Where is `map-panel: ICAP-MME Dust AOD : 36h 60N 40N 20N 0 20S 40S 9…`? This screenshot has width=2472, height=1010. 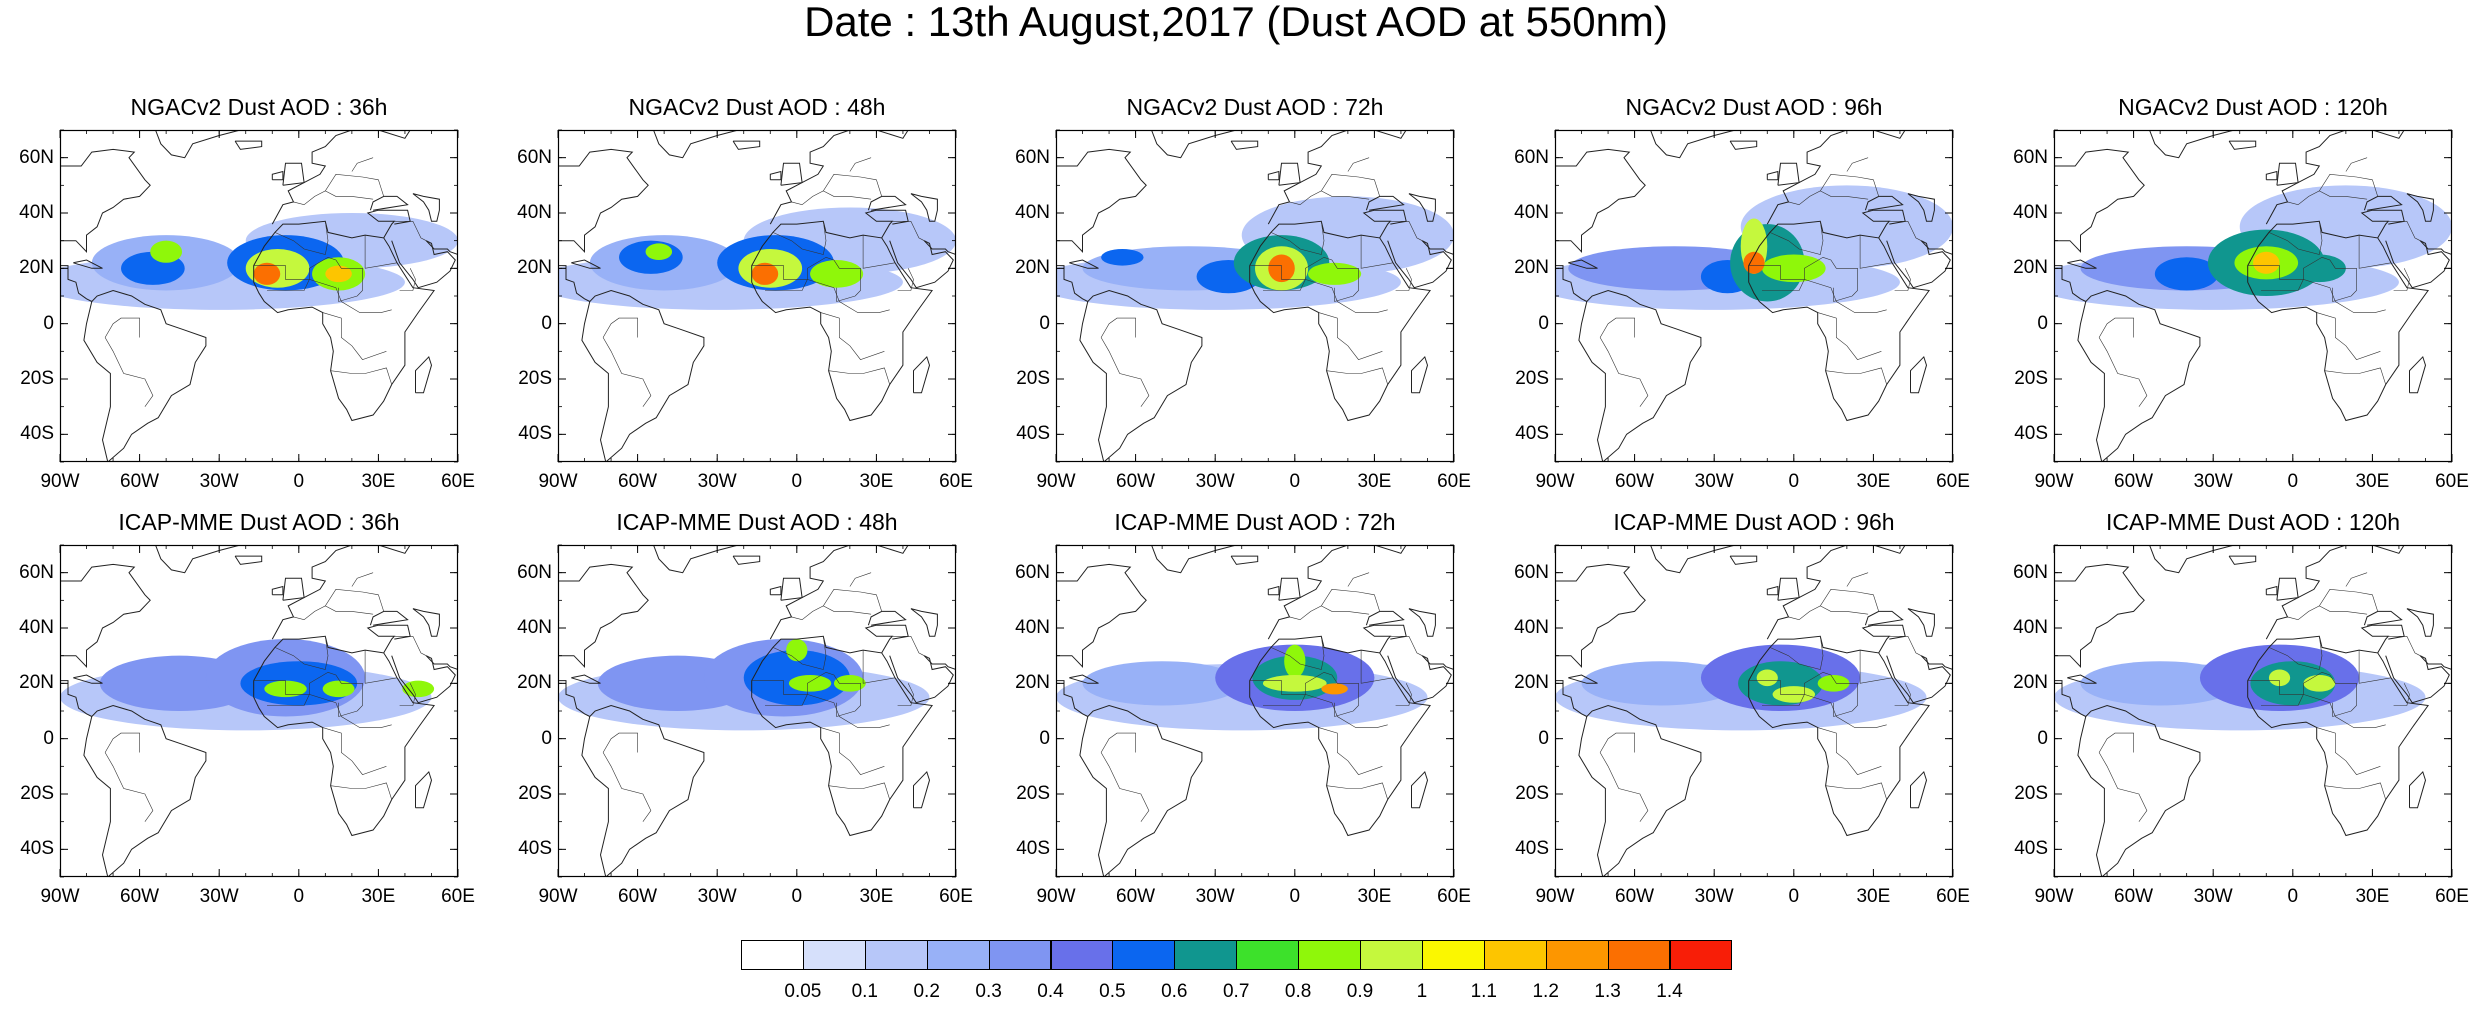
map-panel: ICAP-MME Dust AOD : 36h 60N 40N 20N 0 20S 40S 9… is located at coordinates (247, 708).